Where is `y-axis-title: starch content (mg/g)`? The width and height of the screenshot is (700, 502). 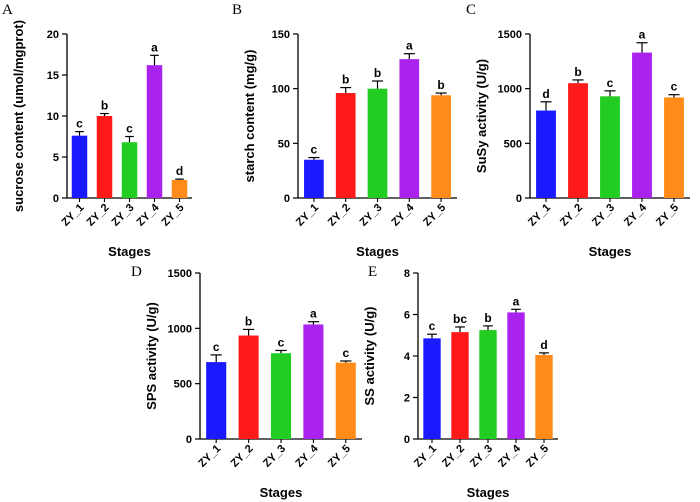 y-axis-title: starch content (mg/g) is located at coordinates (249, 116).